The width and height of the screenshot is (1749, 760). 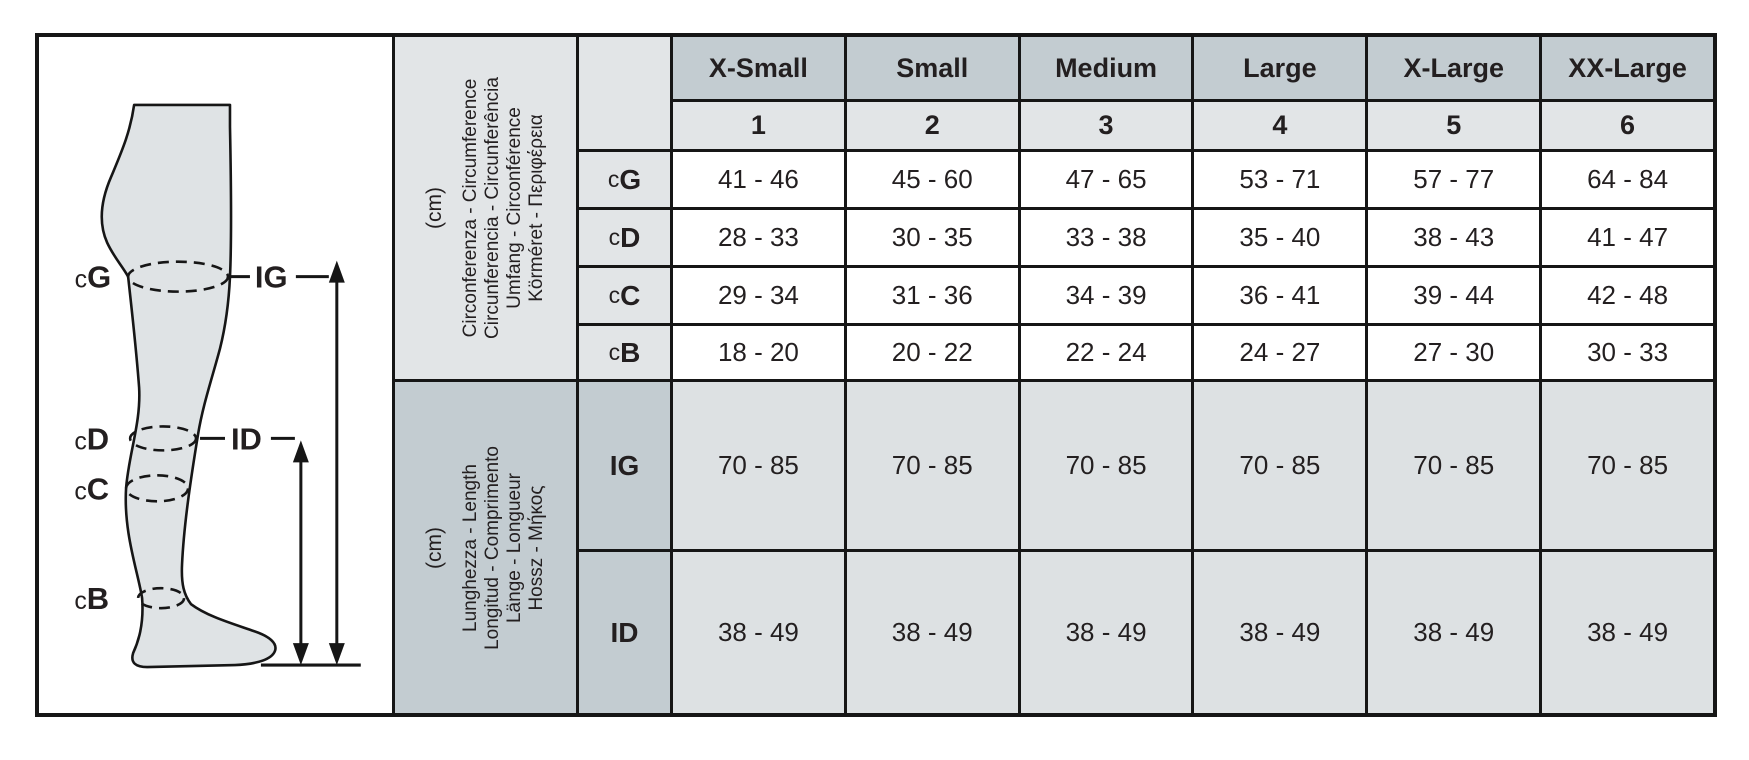 I want to click on circumference-lang-line: Körméret - Περιφέρεια, so click(x=536, y=208).